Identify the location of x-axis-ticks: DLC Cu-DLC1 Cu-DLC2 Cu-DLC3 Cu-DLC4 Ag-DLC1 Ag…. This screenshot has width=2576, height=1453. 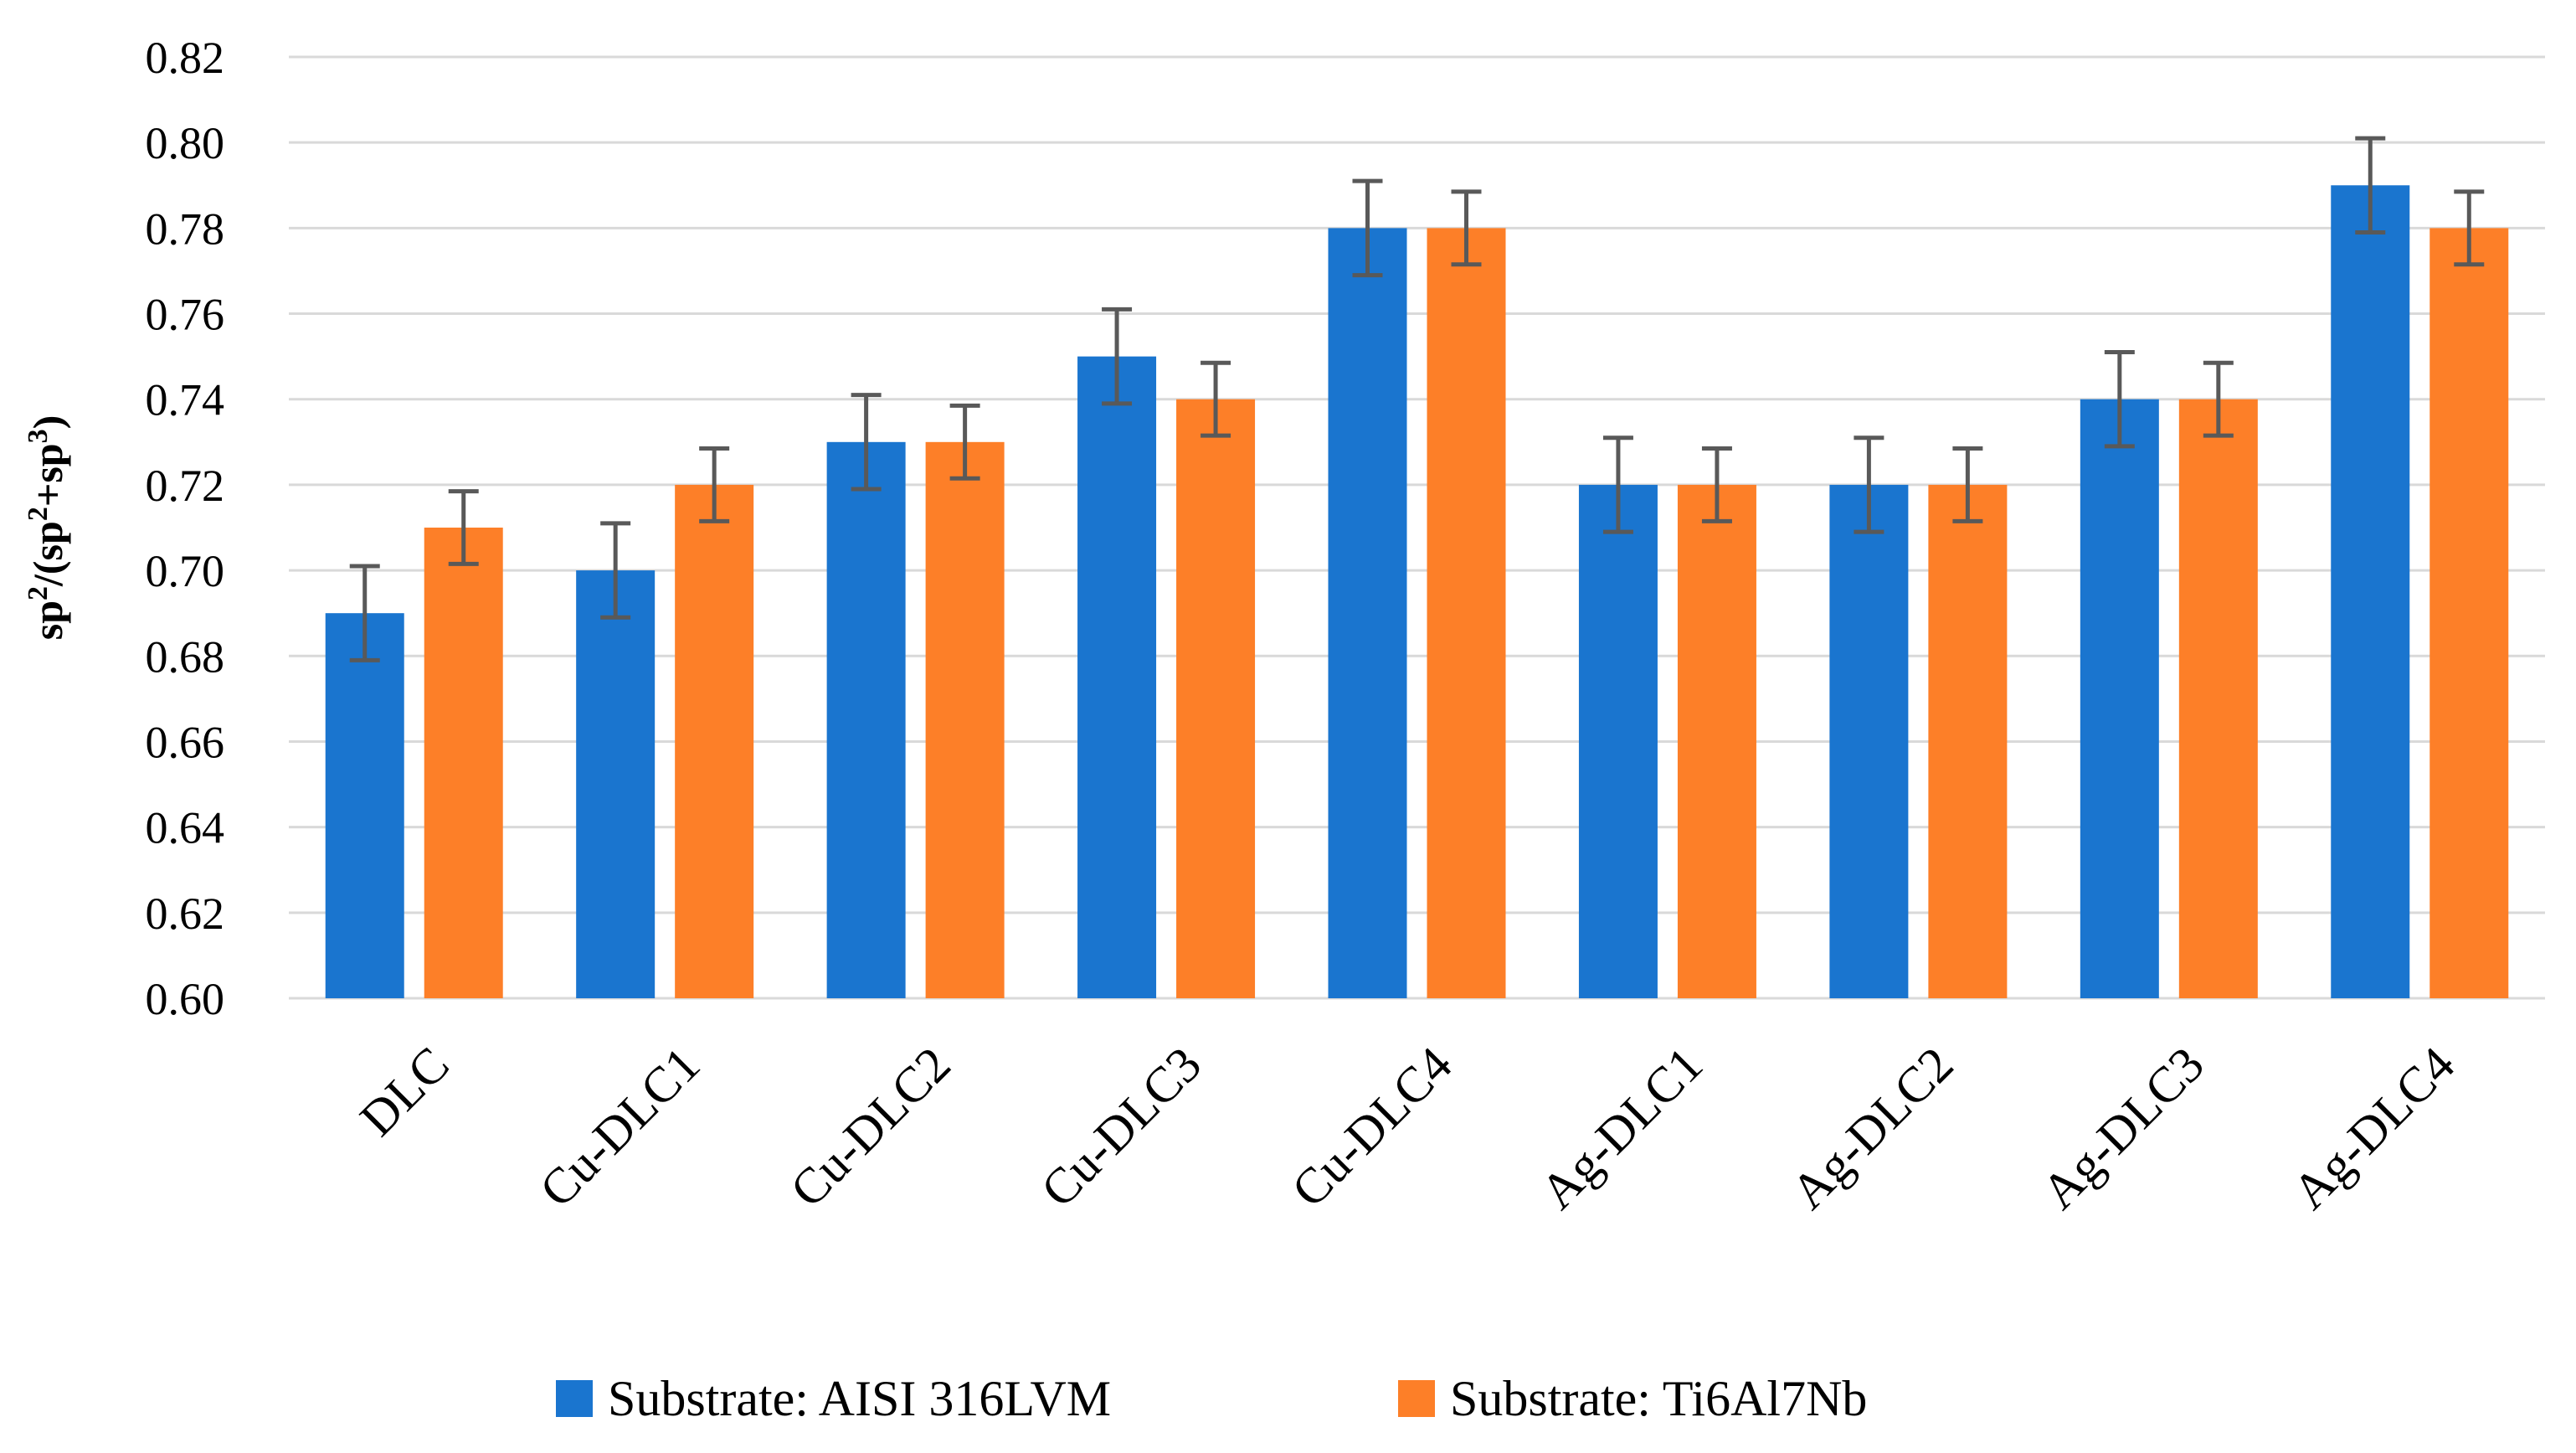
(1407, 1129).